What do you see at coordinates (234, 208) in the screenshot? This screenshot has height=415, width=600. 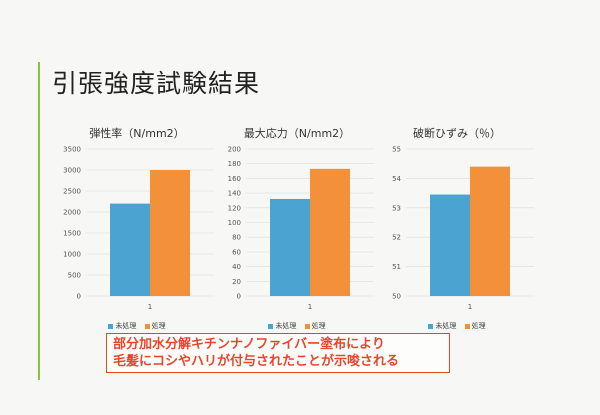 I see `y-tick-label: 120` at bounding box center [234, 208].